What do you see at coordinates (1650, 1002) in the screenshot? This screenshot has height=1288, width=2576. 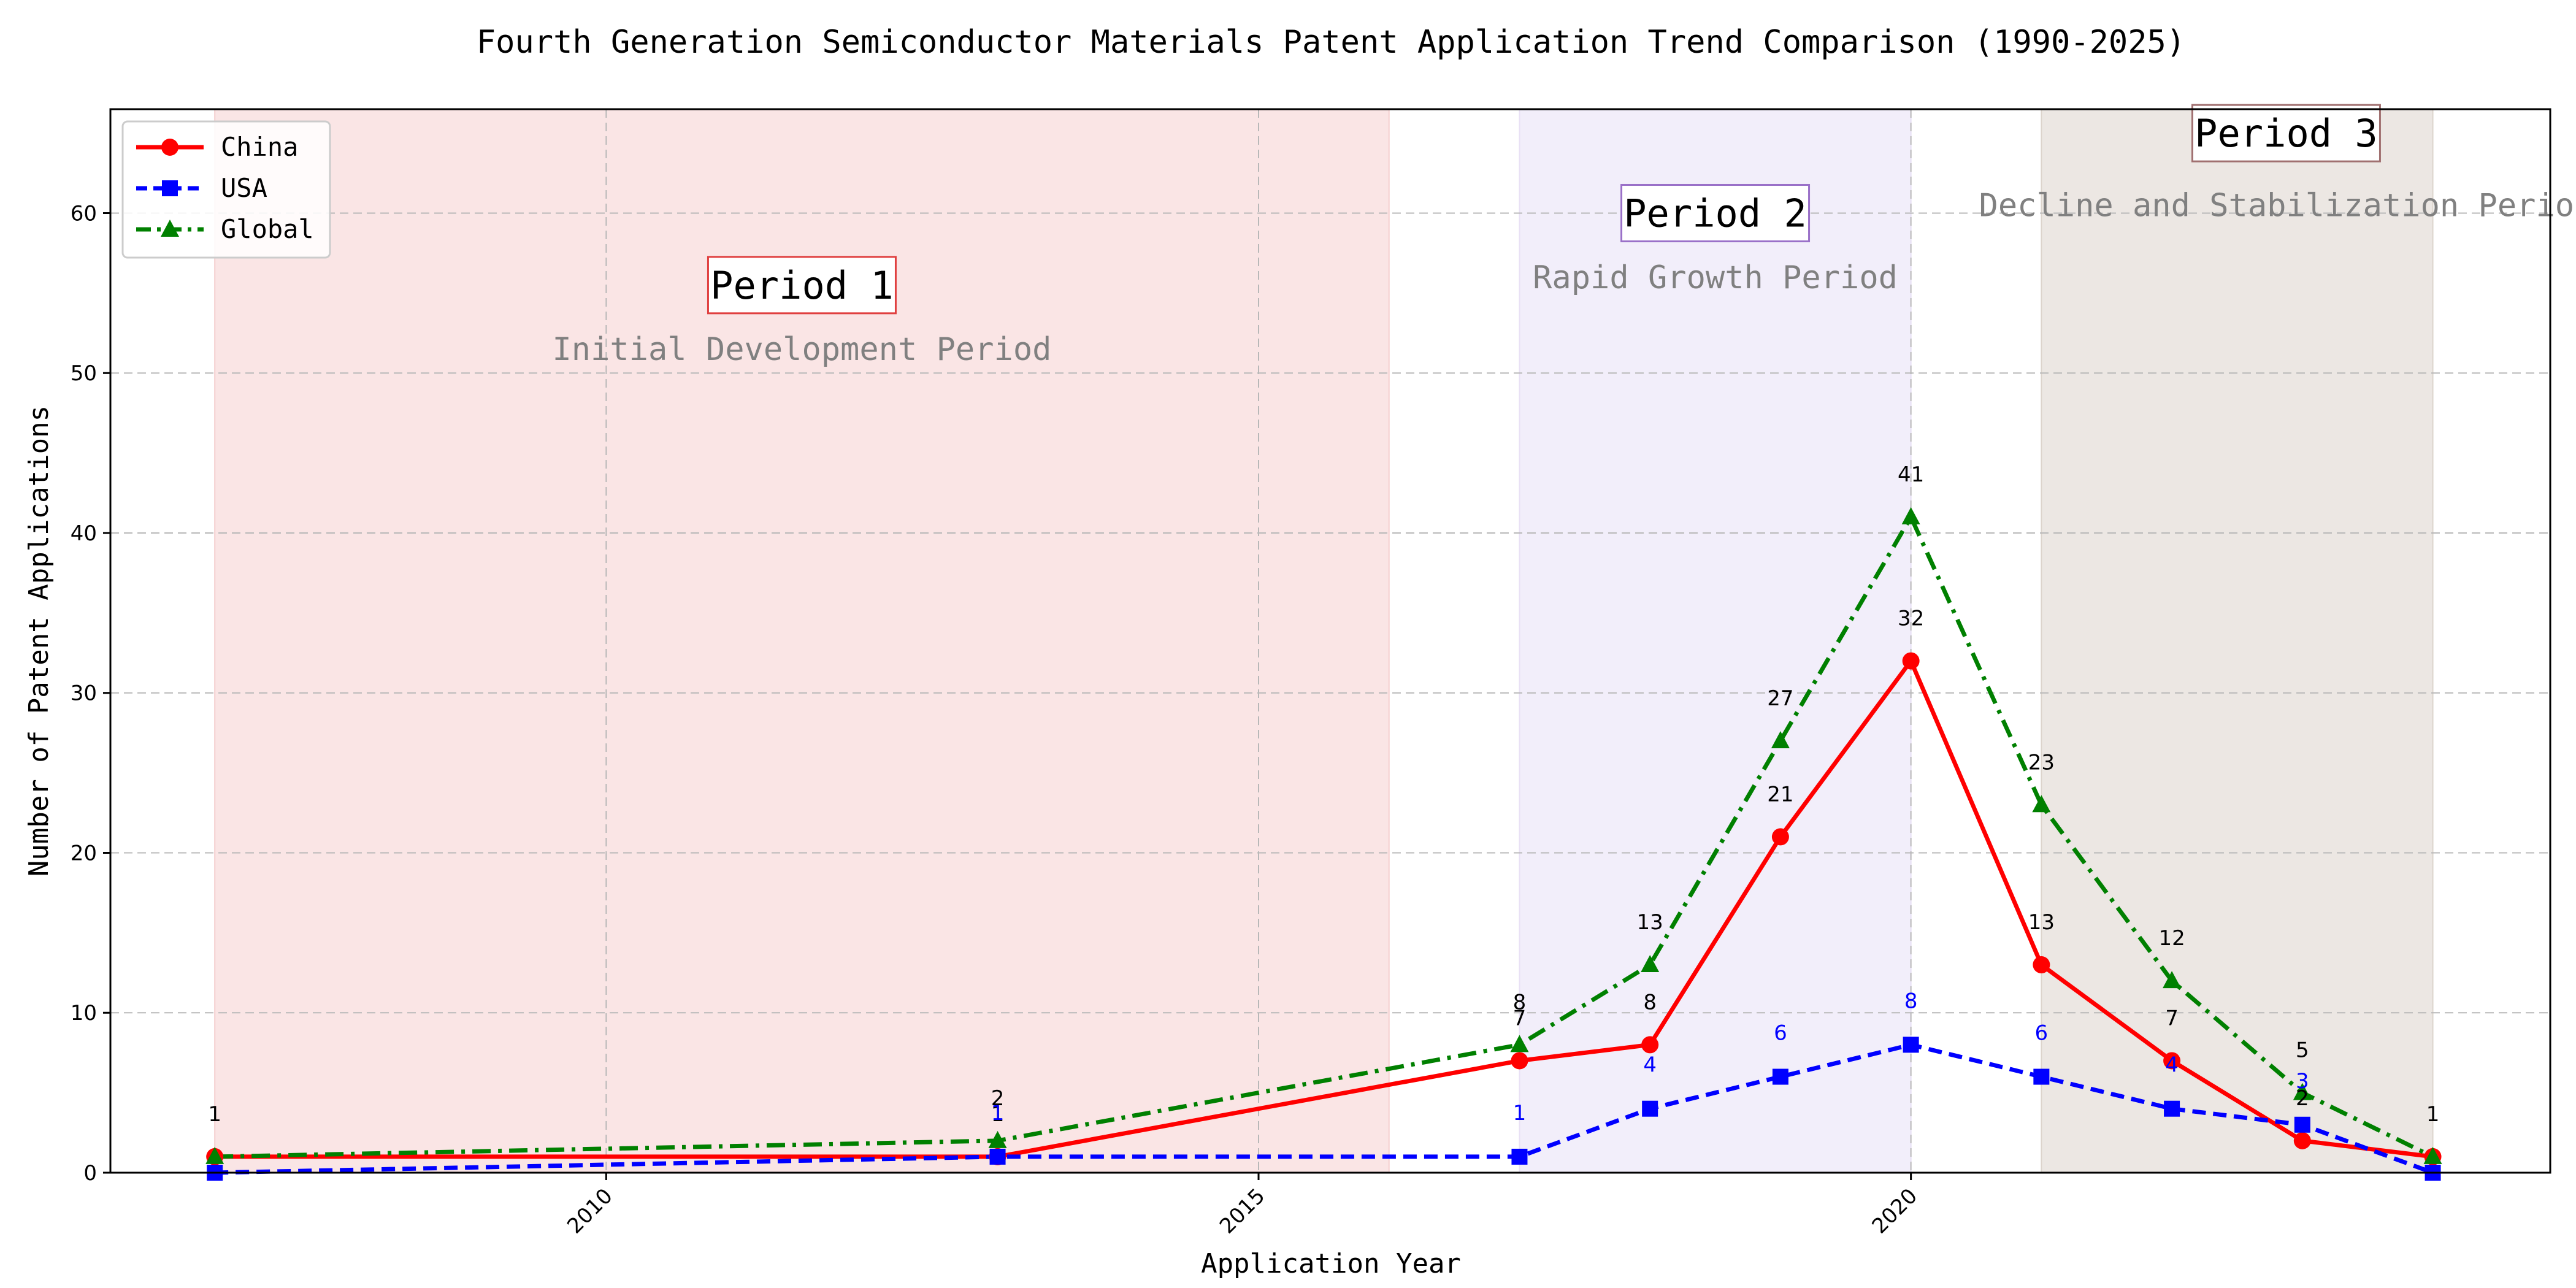 I see `data-label-china: 8` at bounding box center [1650, 1002].